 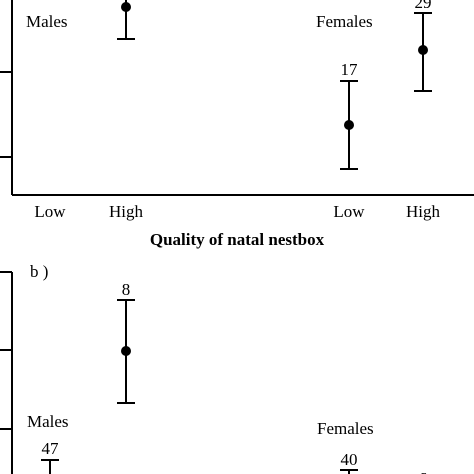 What do you see at coordinates (39, 271) in the screenshot?
I see `panel-b-label: b )` at bounding box center [39, 271].